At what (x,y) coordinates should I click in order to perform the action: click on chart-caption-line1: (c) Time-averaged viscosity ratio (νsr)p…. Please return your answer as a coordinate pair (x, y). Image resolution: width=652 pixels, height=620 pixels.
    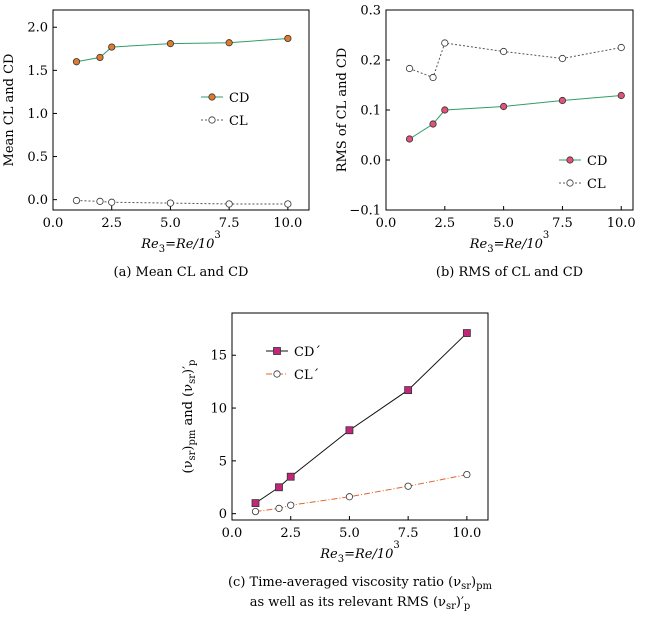
    Looking at the image, I should click on (360, 583).